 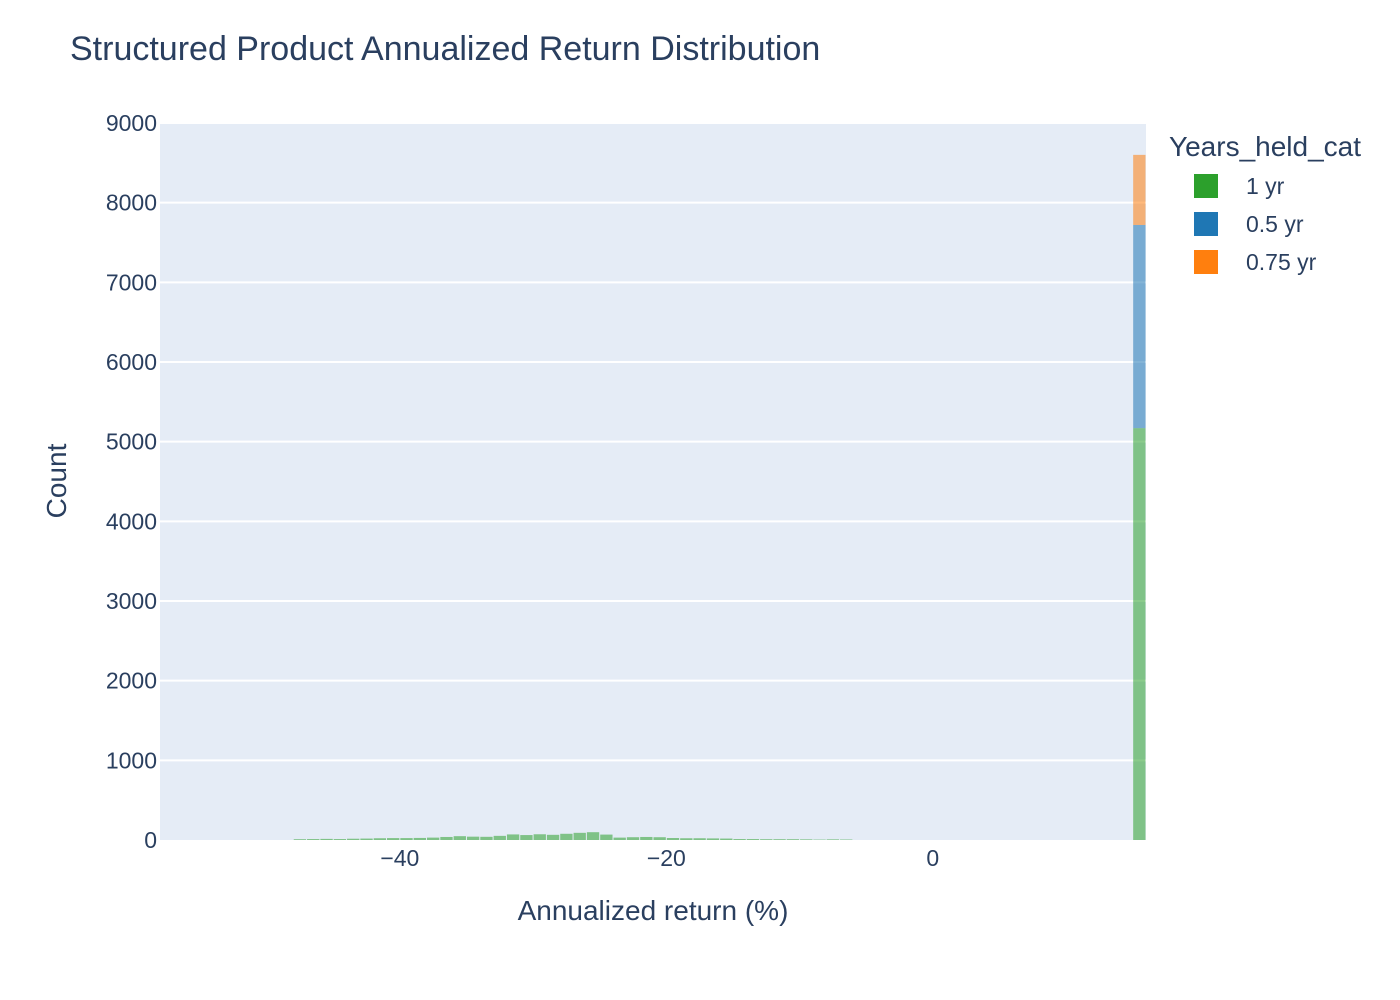 What do you see at coordinates (653, 910) in the screenshot?
I see `x-axis-title: Annualized return (%)` at bounding box center [653, 910].